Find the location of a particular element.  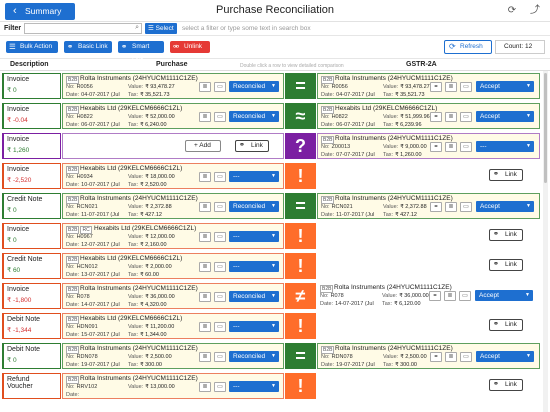

add-button: + Add is located at coordinates (203, 146).